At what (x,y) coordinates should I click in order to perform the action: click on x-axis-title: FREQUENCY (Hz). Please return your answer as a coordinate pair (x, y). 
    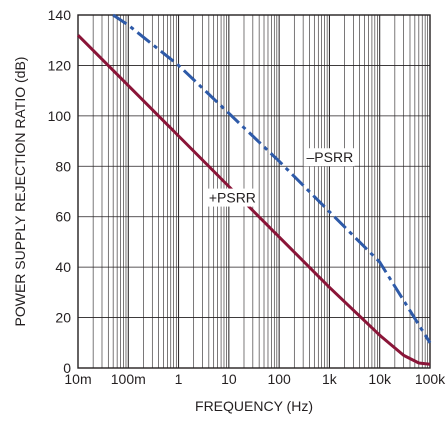
    Looking at the image, I should click on (254, 406).